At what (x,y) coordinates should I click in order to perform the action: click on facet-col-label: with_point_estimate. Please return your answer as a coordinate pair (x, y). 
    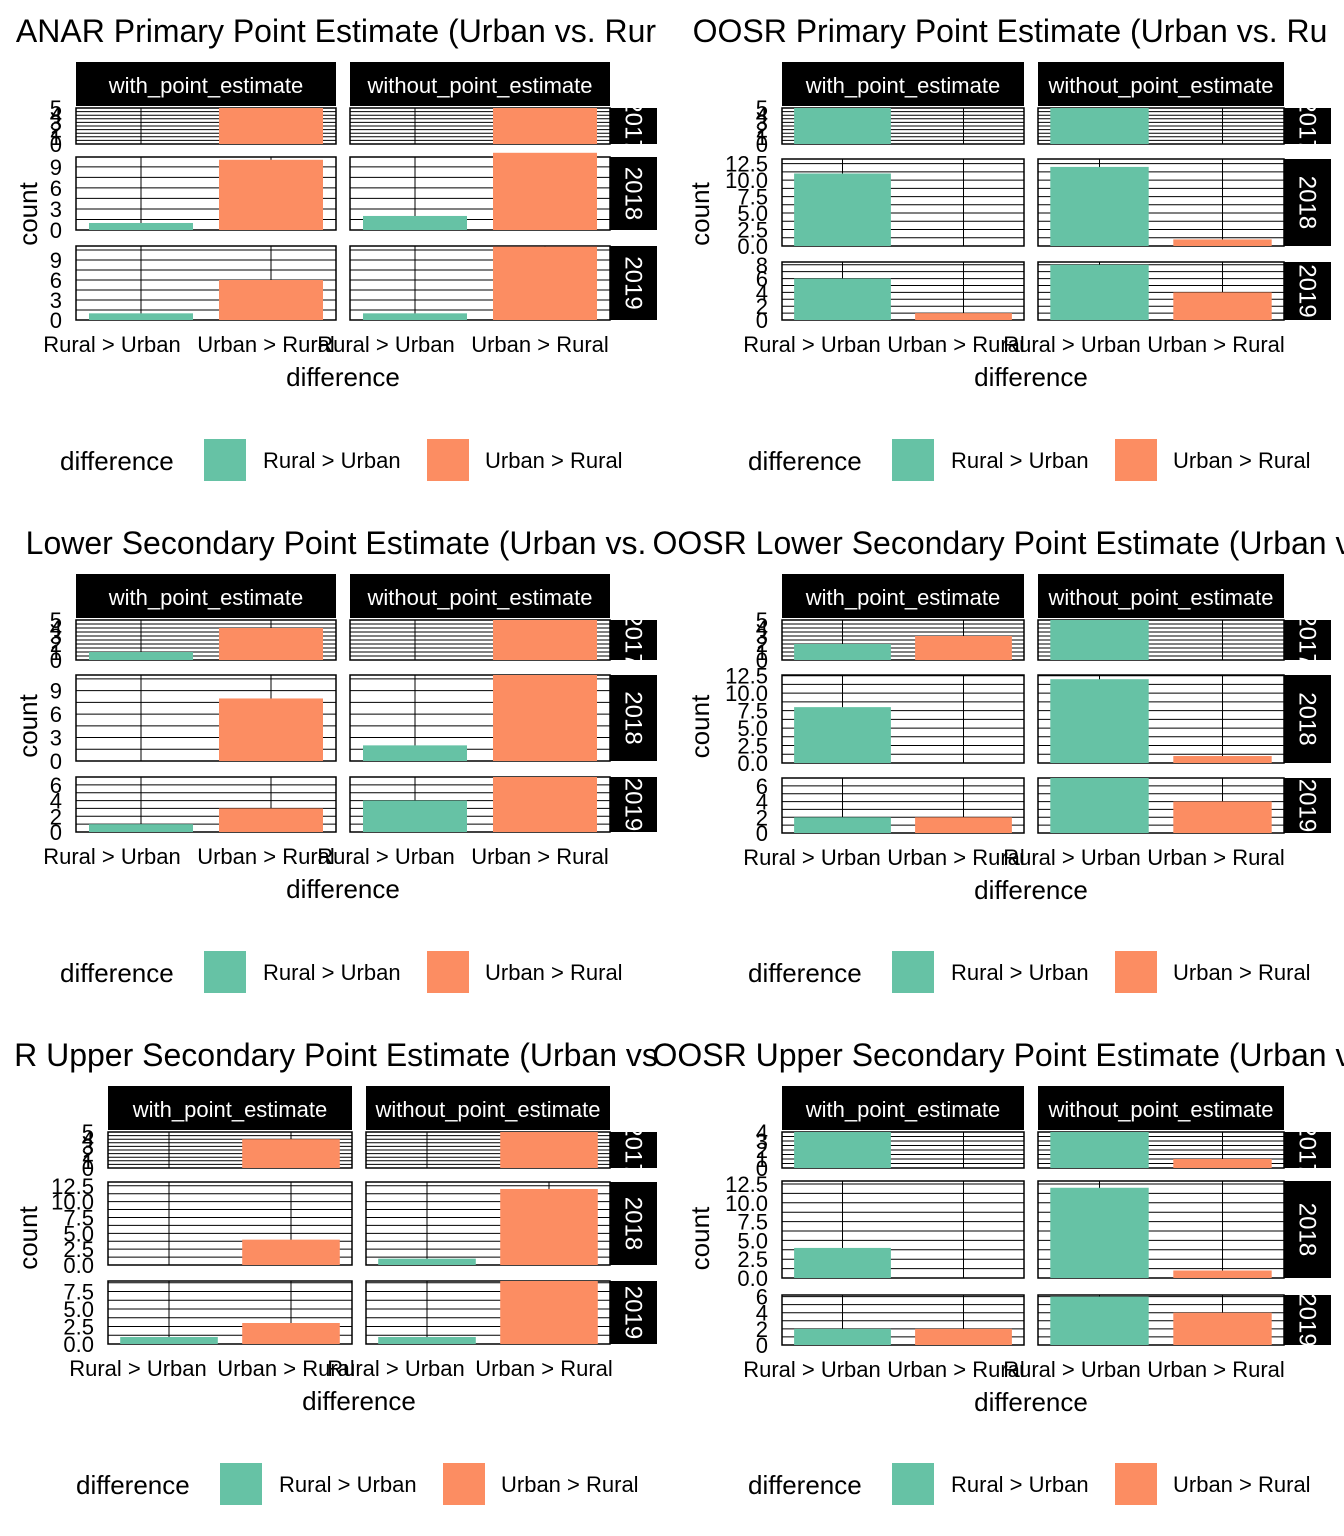
    Looking at the image, I should click on (902, 85).